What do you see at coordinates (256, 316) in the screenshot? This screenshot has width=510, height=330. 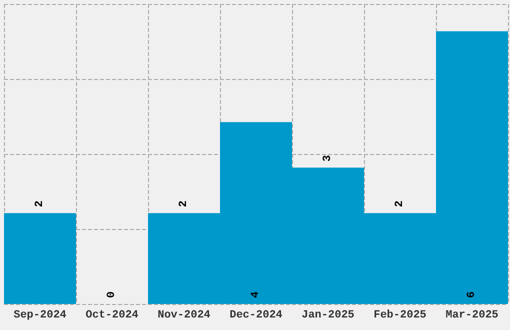 I see `x-tick-label: Dec-2024` at bounding box center [256, 316].